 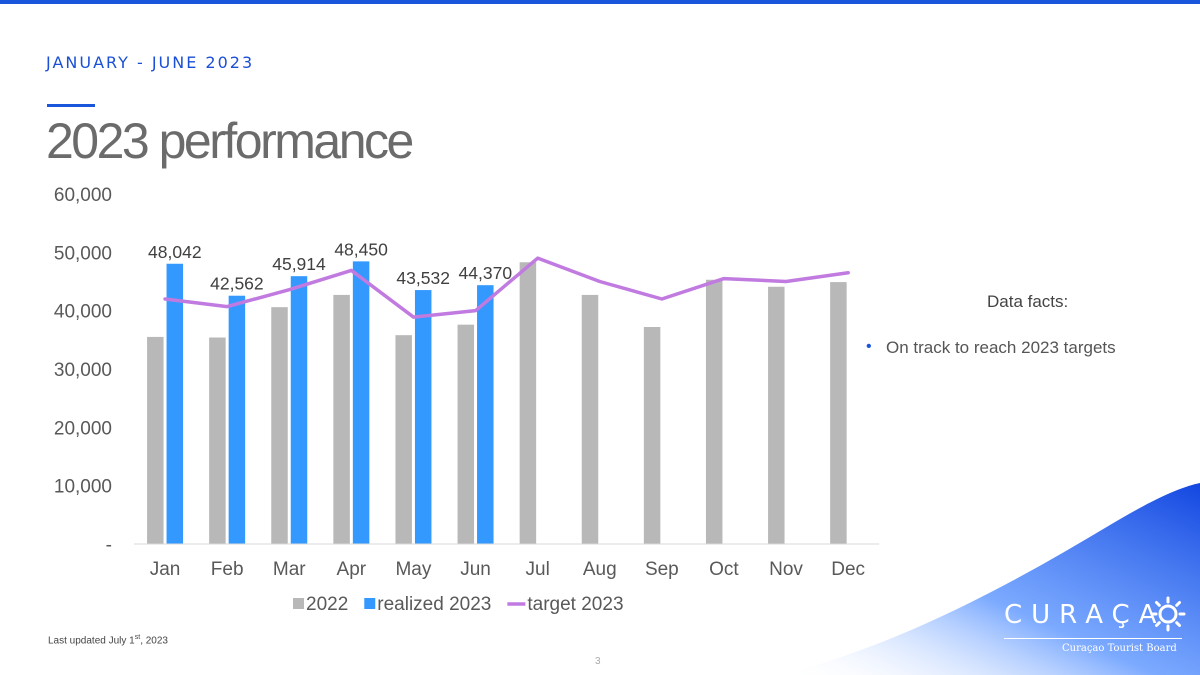 What do you see at coordinates (423, 417) in the screenshot?
I see `bar-realized-2023-may` at bounding box center [423, 417].